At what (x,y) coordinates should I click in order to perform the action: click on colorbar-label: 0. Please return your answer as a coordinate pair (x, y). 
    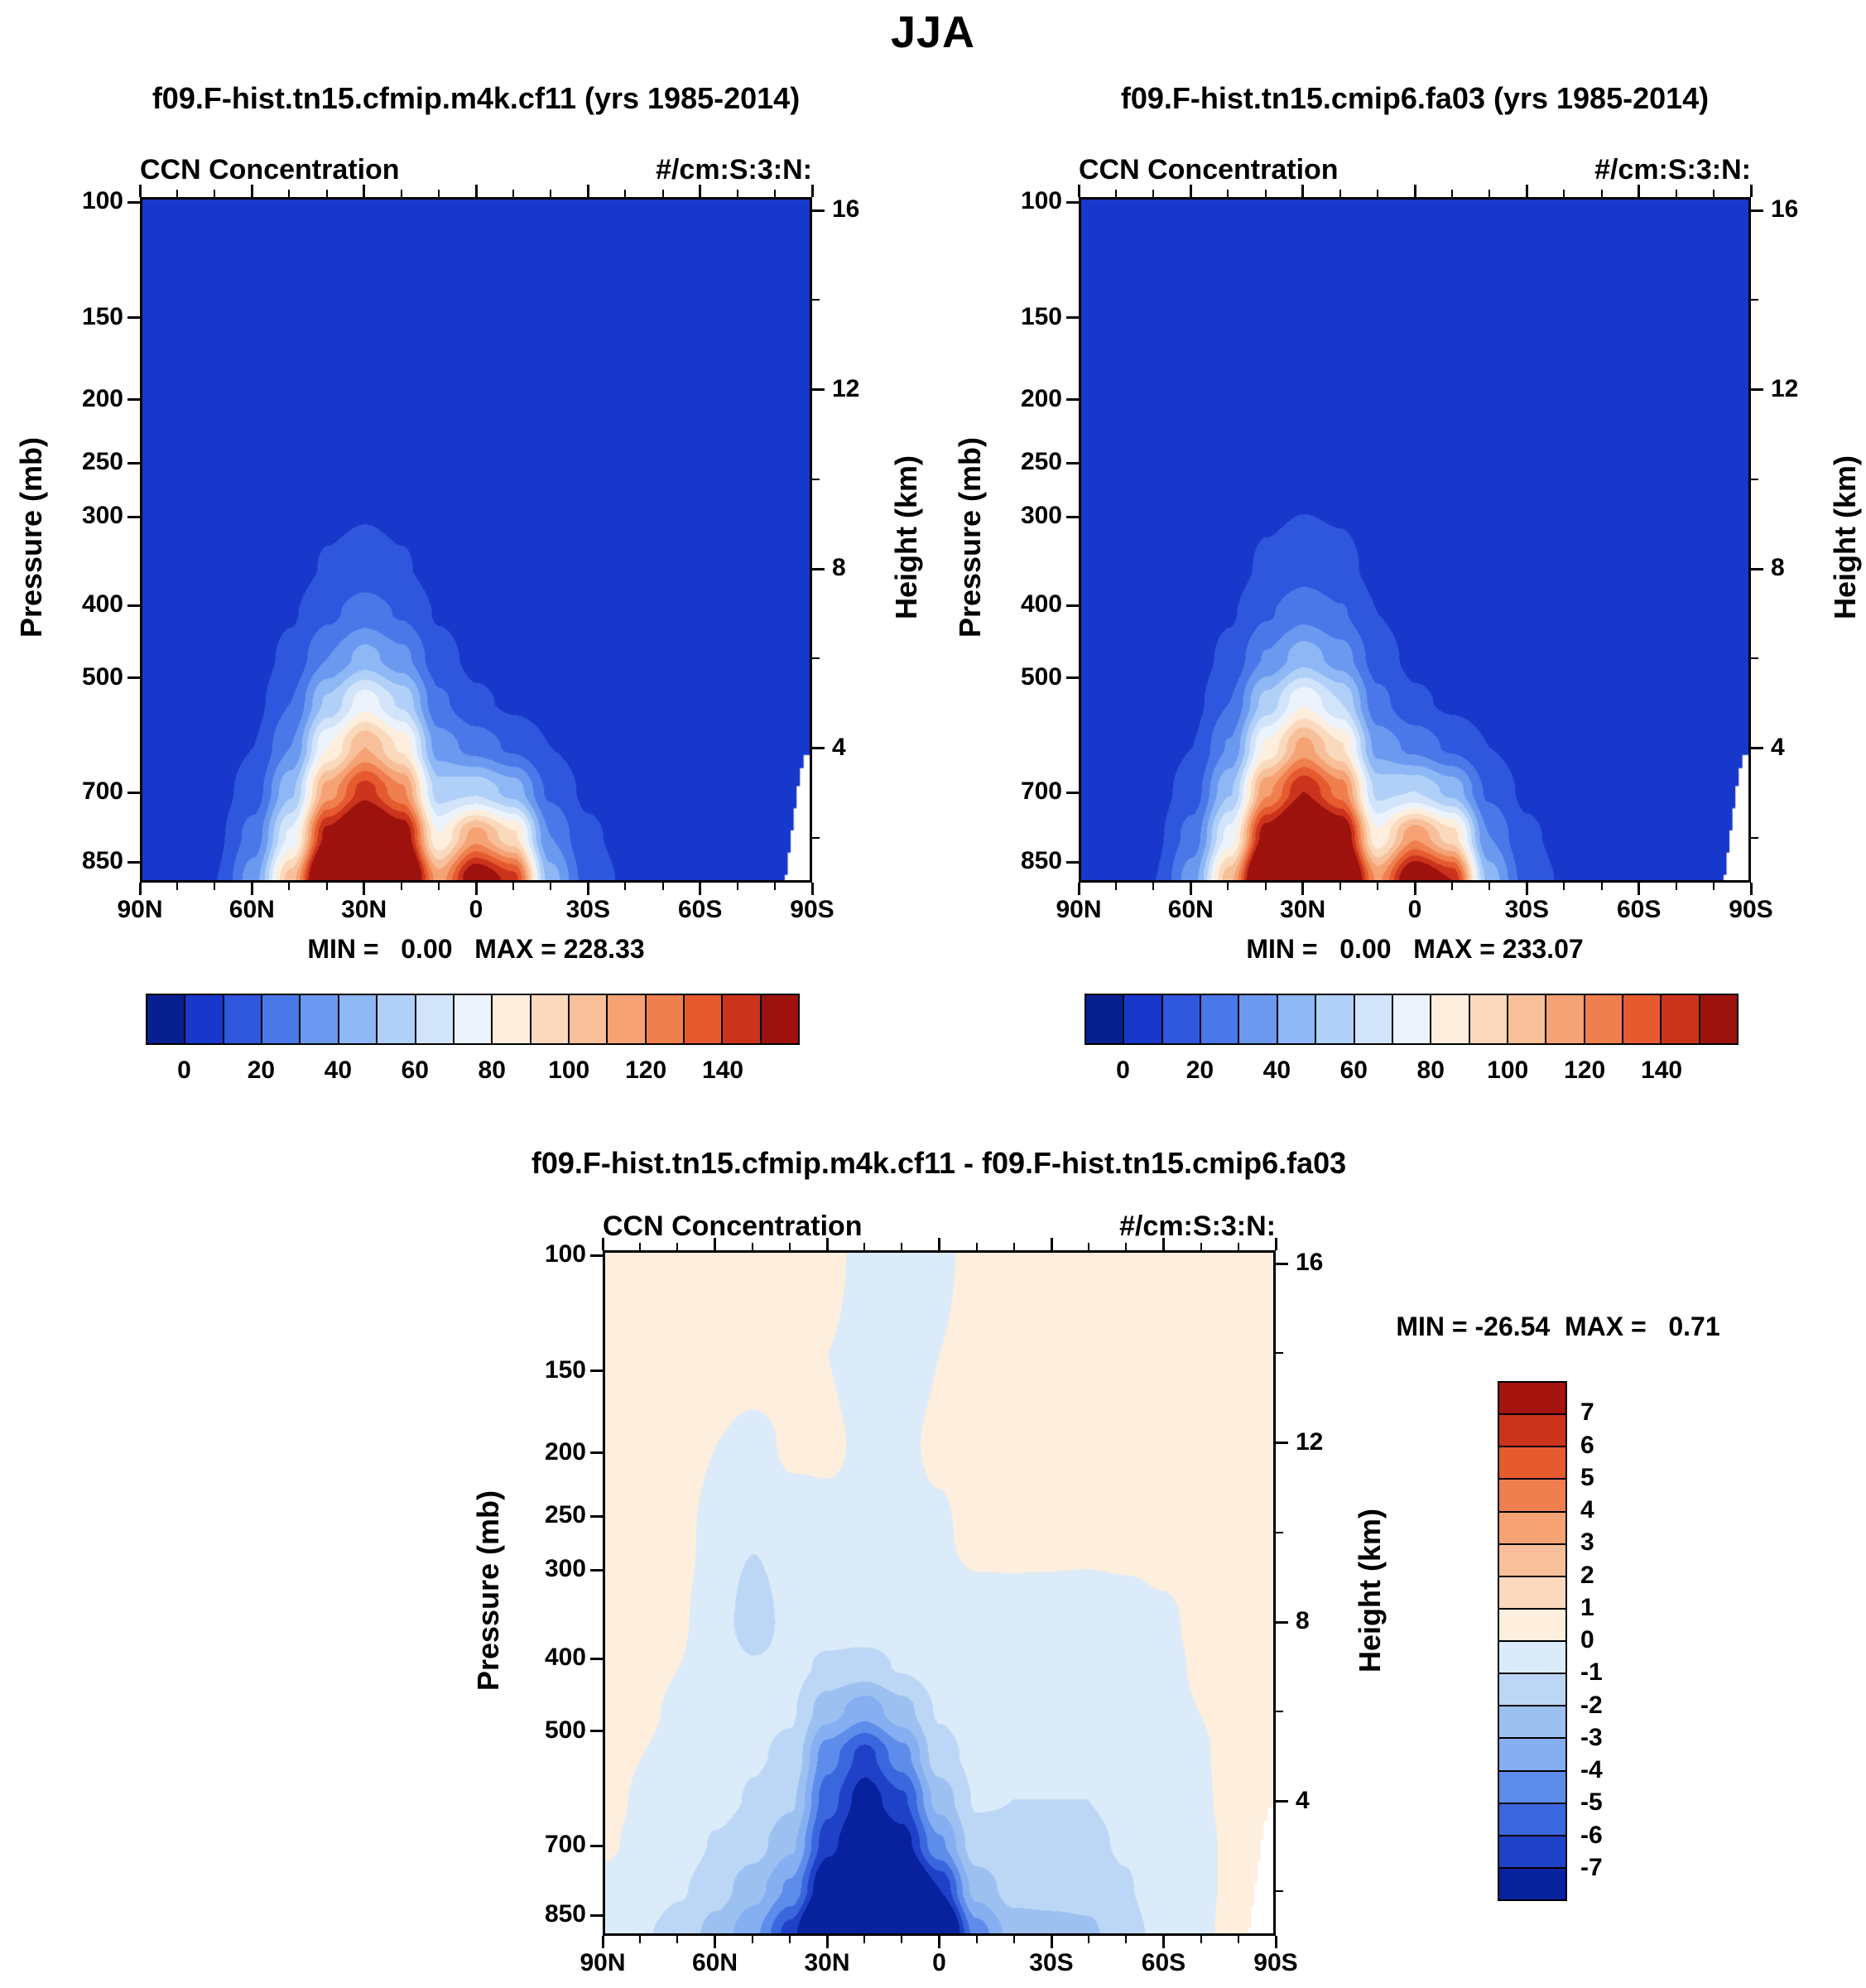
    Looking at the image, I should click on (1587, 1639).